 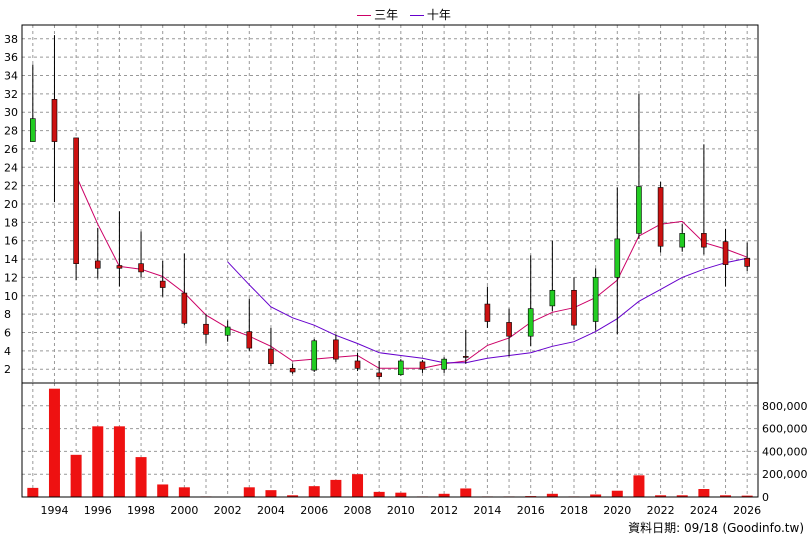 I want to click on year-tick-label: 2018, so click(x=574, y=510).